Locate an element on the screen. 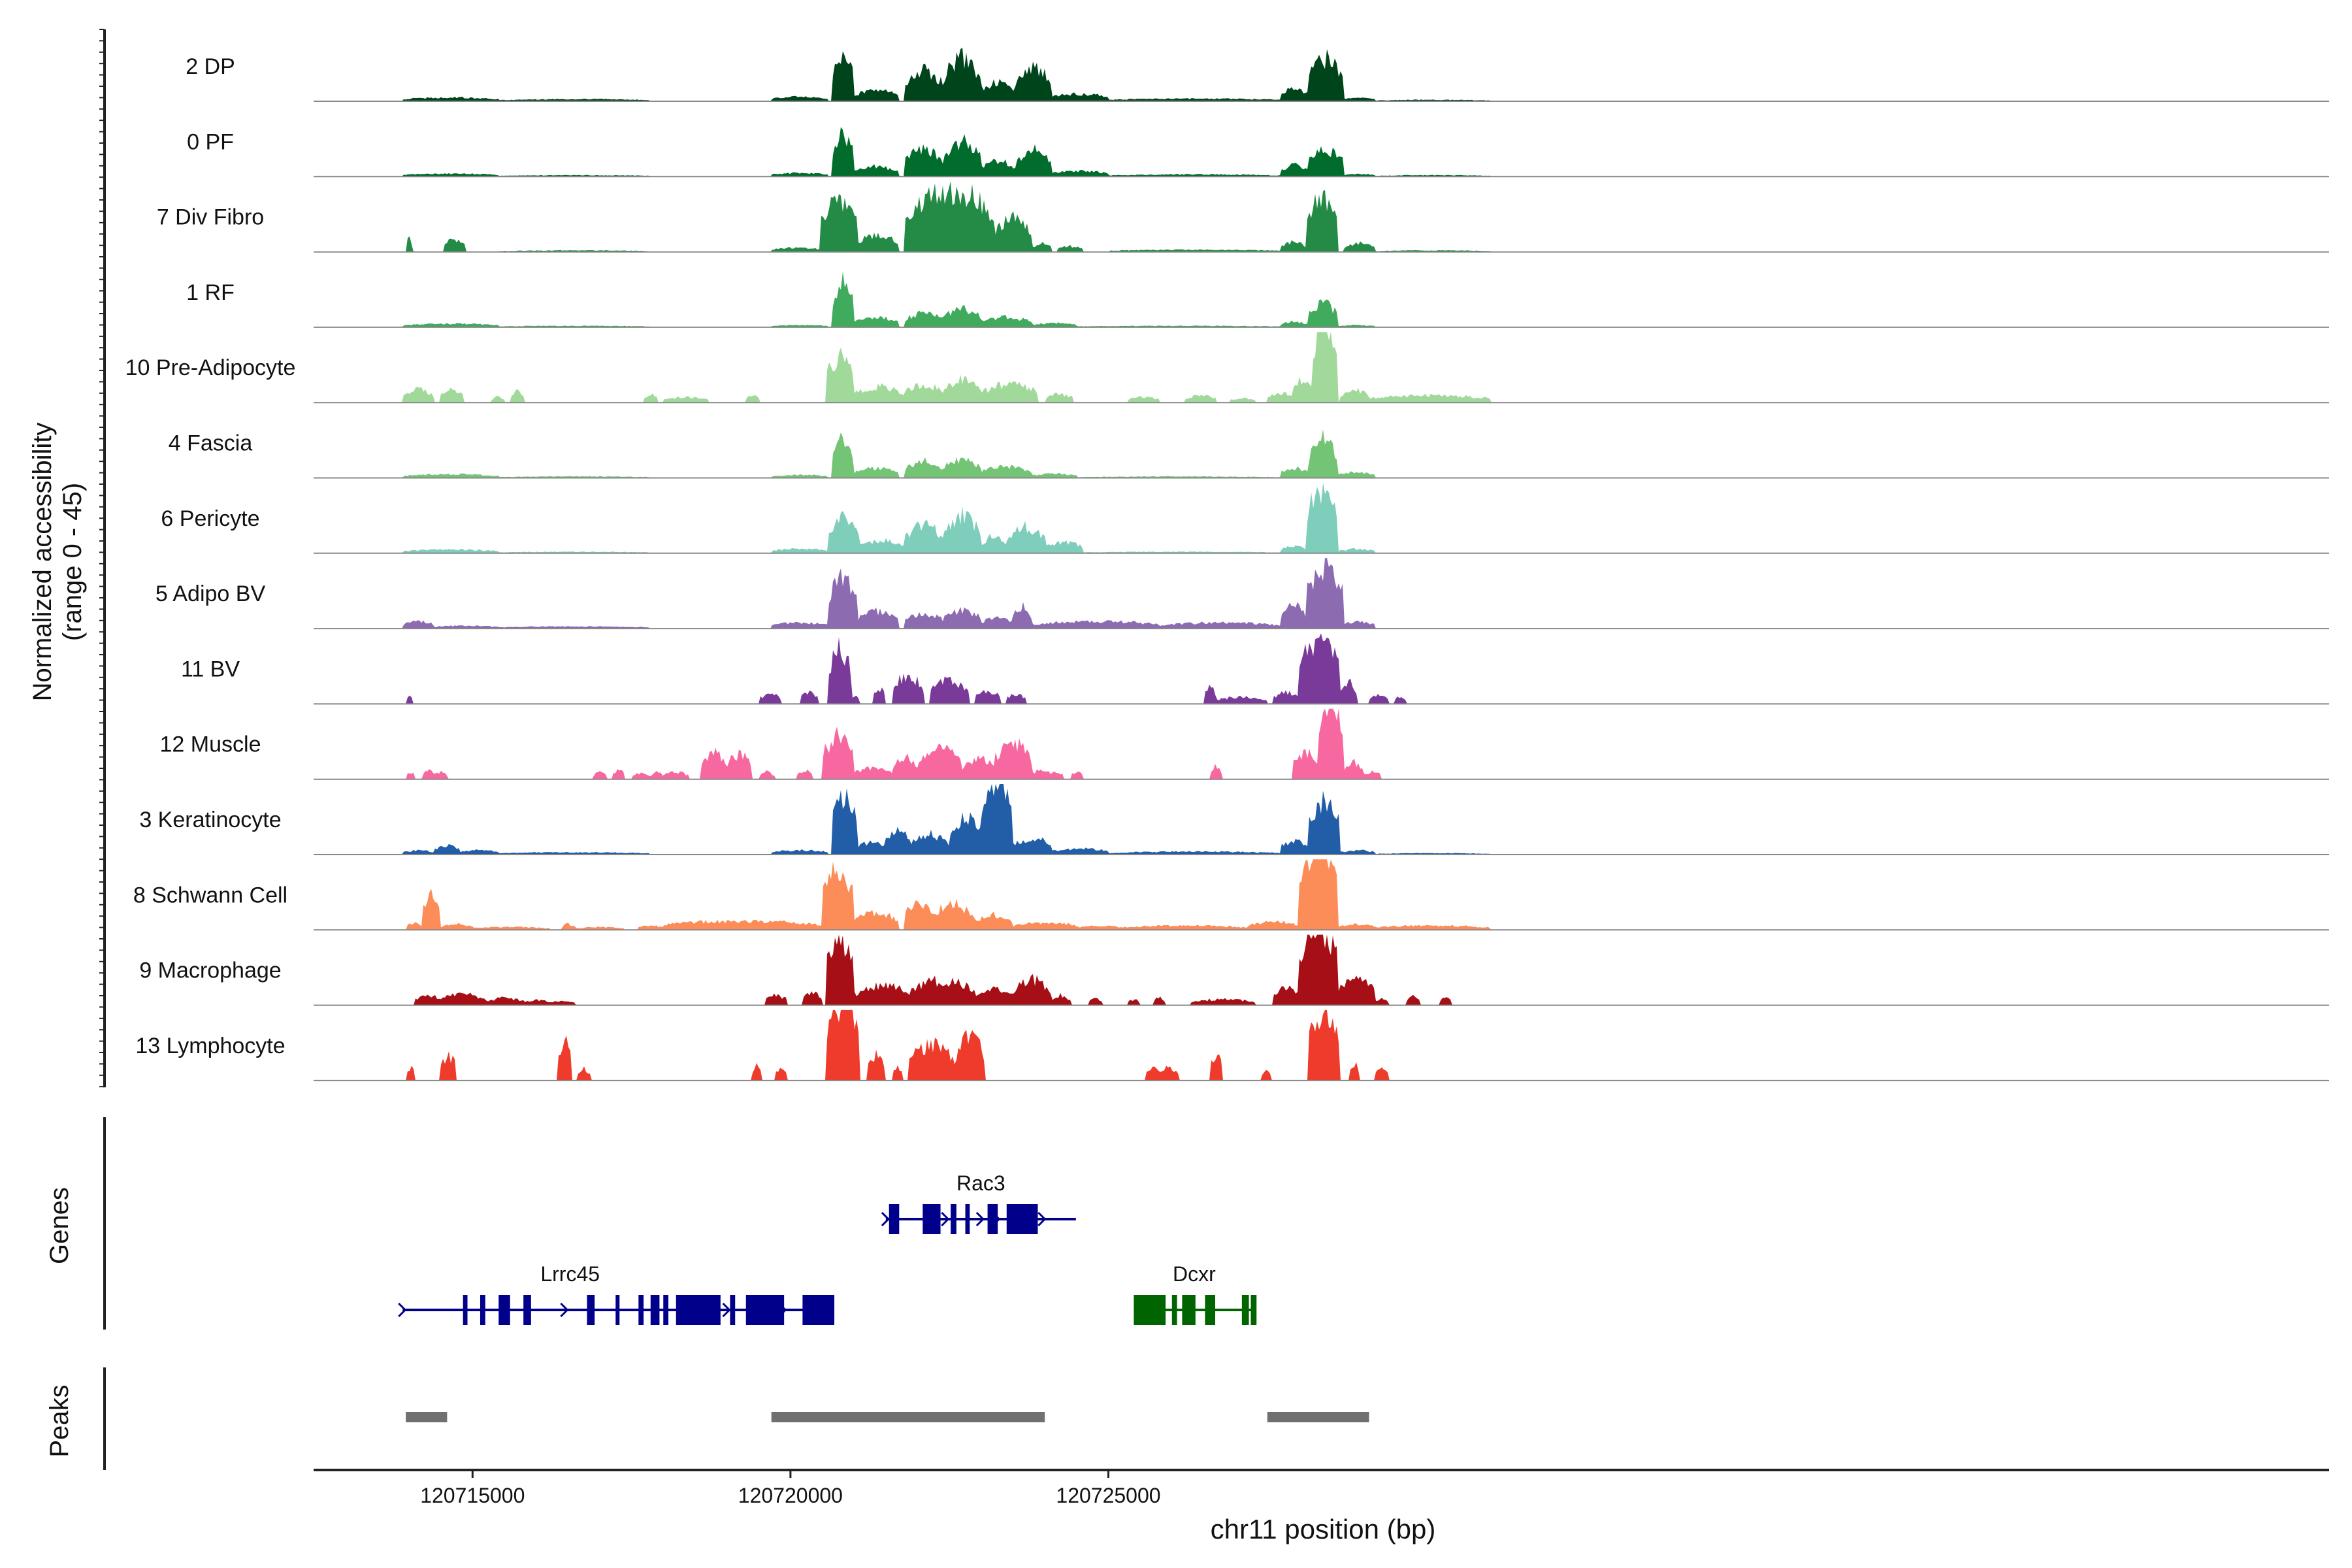 This screenshot has width=2352, height=1568. track-6-pericyte: 6 Pericyte is located at coordinates (1245, 518).